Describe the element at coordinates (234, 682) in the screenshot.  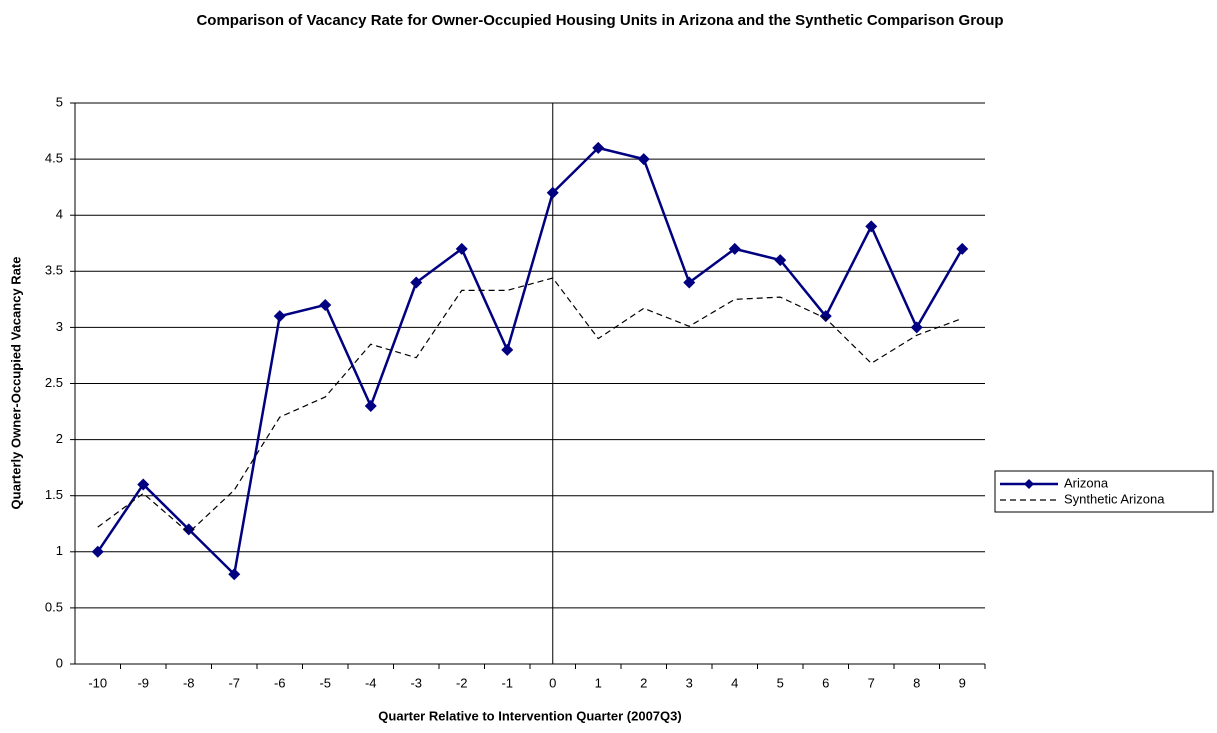
I see `x-tick-label: -7` at that location.